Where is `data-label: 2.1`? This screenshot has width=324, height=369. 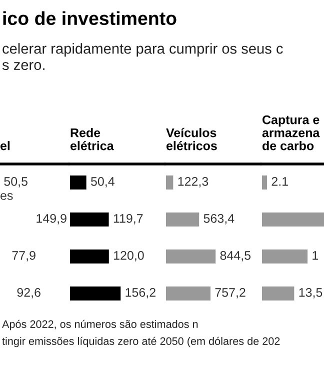 data-label: 2.1 is located at coordinates (280, 181).